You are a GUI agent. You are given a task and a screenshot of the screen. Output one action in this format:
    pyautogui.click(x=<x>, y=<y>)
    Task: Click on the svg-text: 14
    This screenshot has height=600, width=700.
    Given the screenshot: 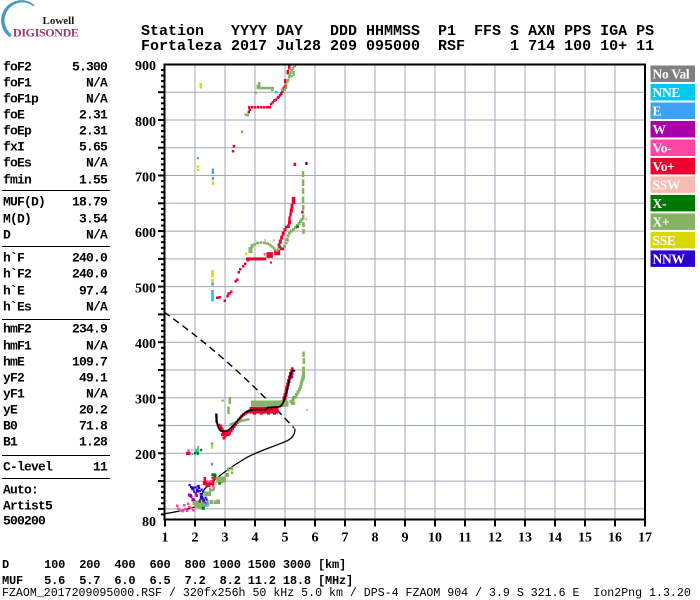 What is the action you would take?
    pyautogui.click(x=555, y=538)
    